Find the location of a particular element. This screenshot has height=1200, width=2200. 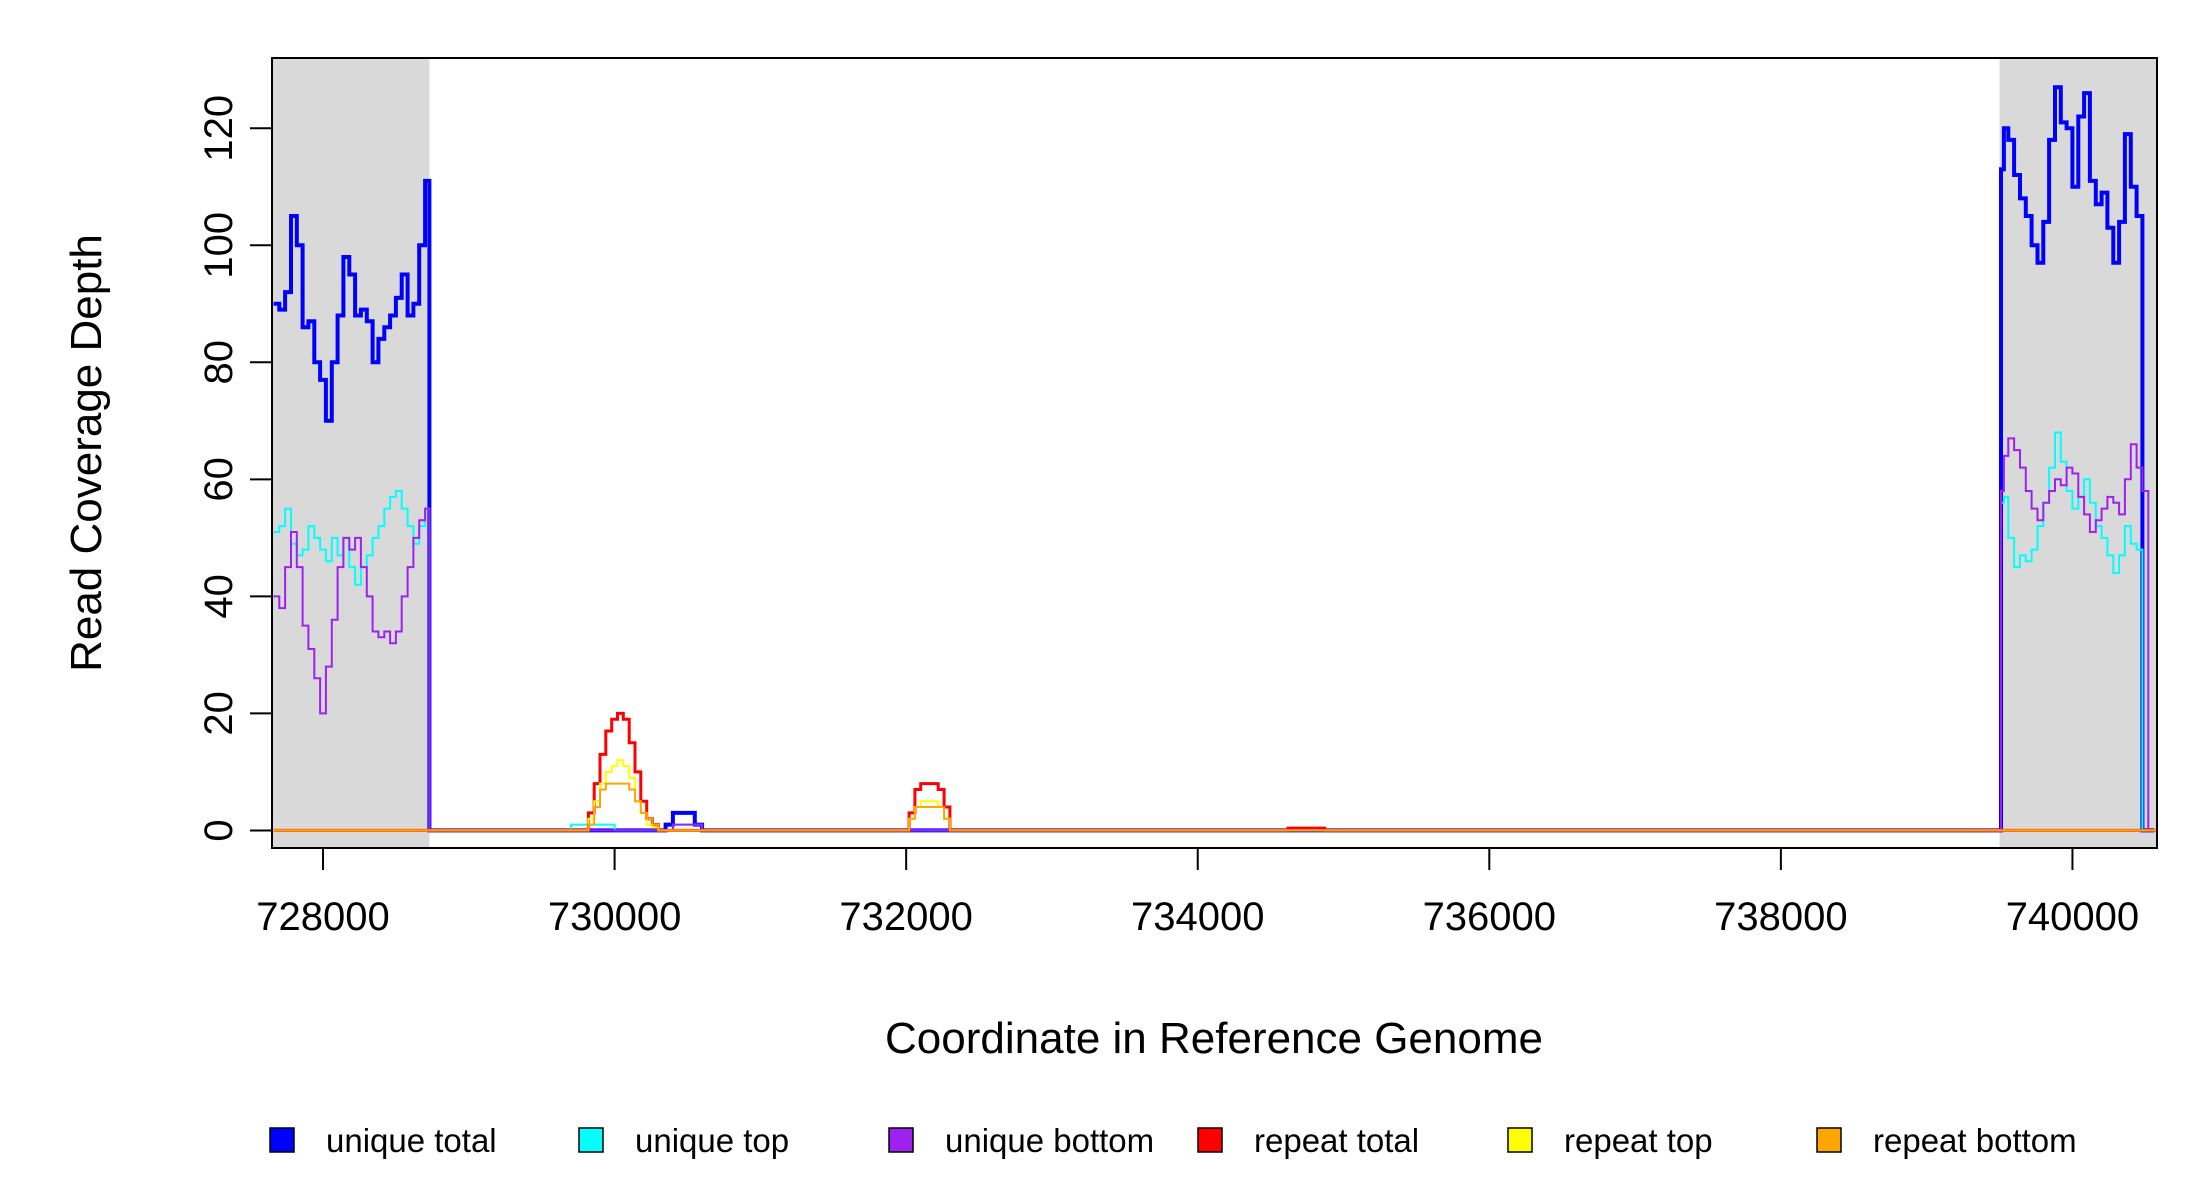

legend-label: unique total is located at coordinates (411, 1140).